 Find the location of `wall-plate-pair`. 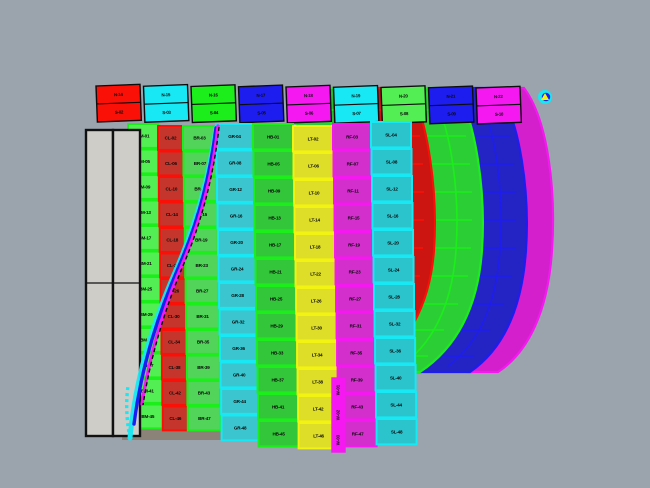

wall-plate-pair is located at coordinates (113, 283).